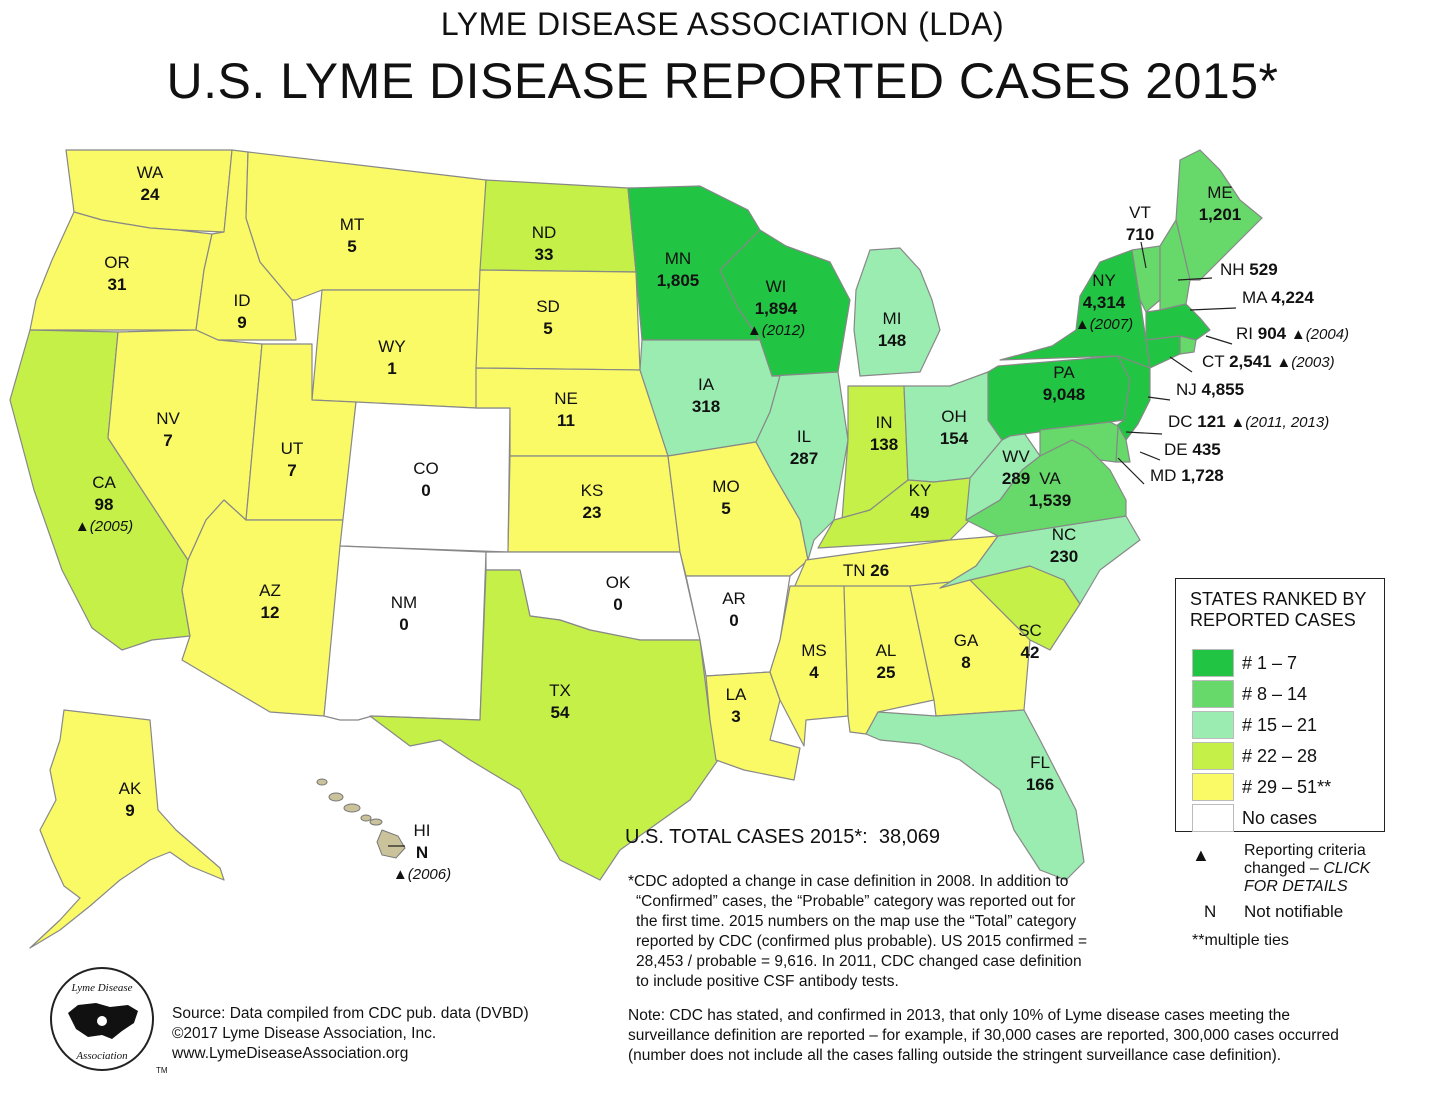 This screenshot has width=1445, height=1094. I want to click on state-label-nv: NV 7, so click(168, 429).